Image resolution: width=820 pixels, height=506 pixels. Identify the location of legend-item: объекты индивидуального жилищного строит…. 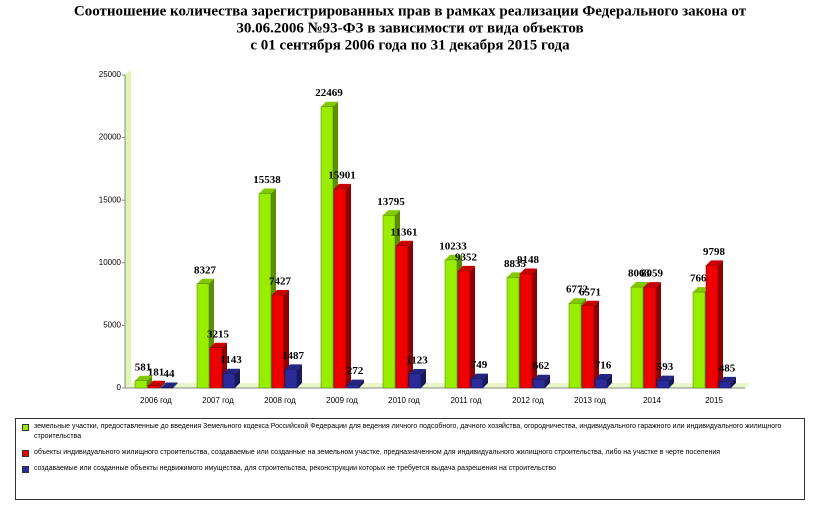
(410, 453).